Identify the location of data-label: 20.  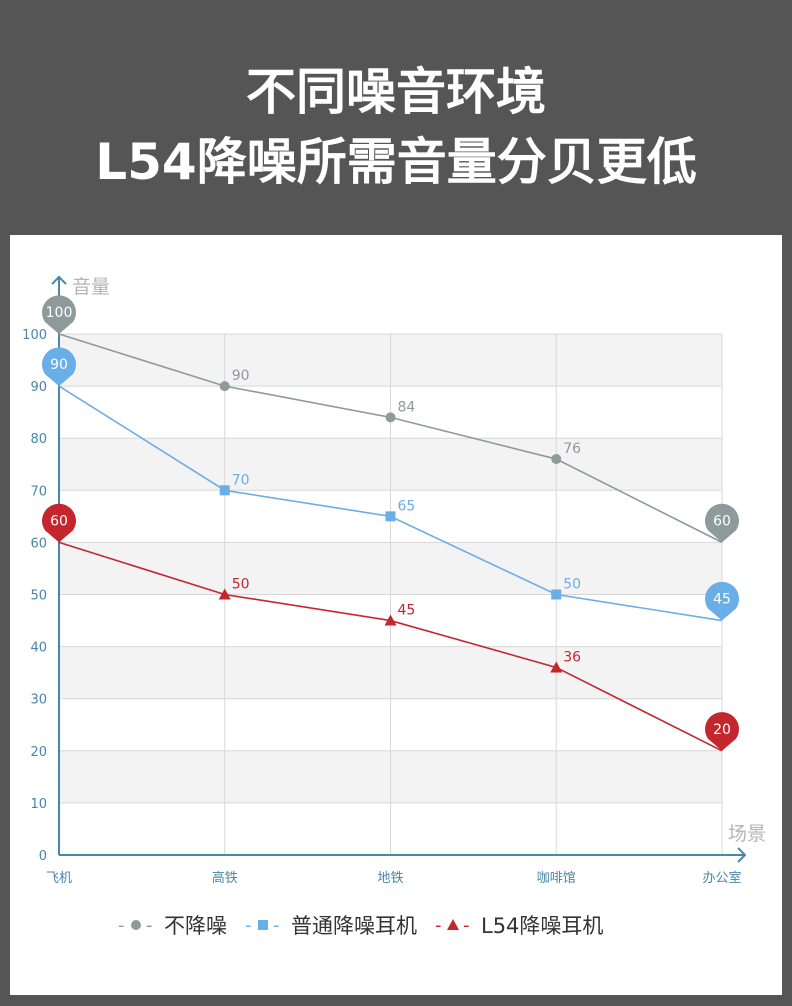
(722, 730).